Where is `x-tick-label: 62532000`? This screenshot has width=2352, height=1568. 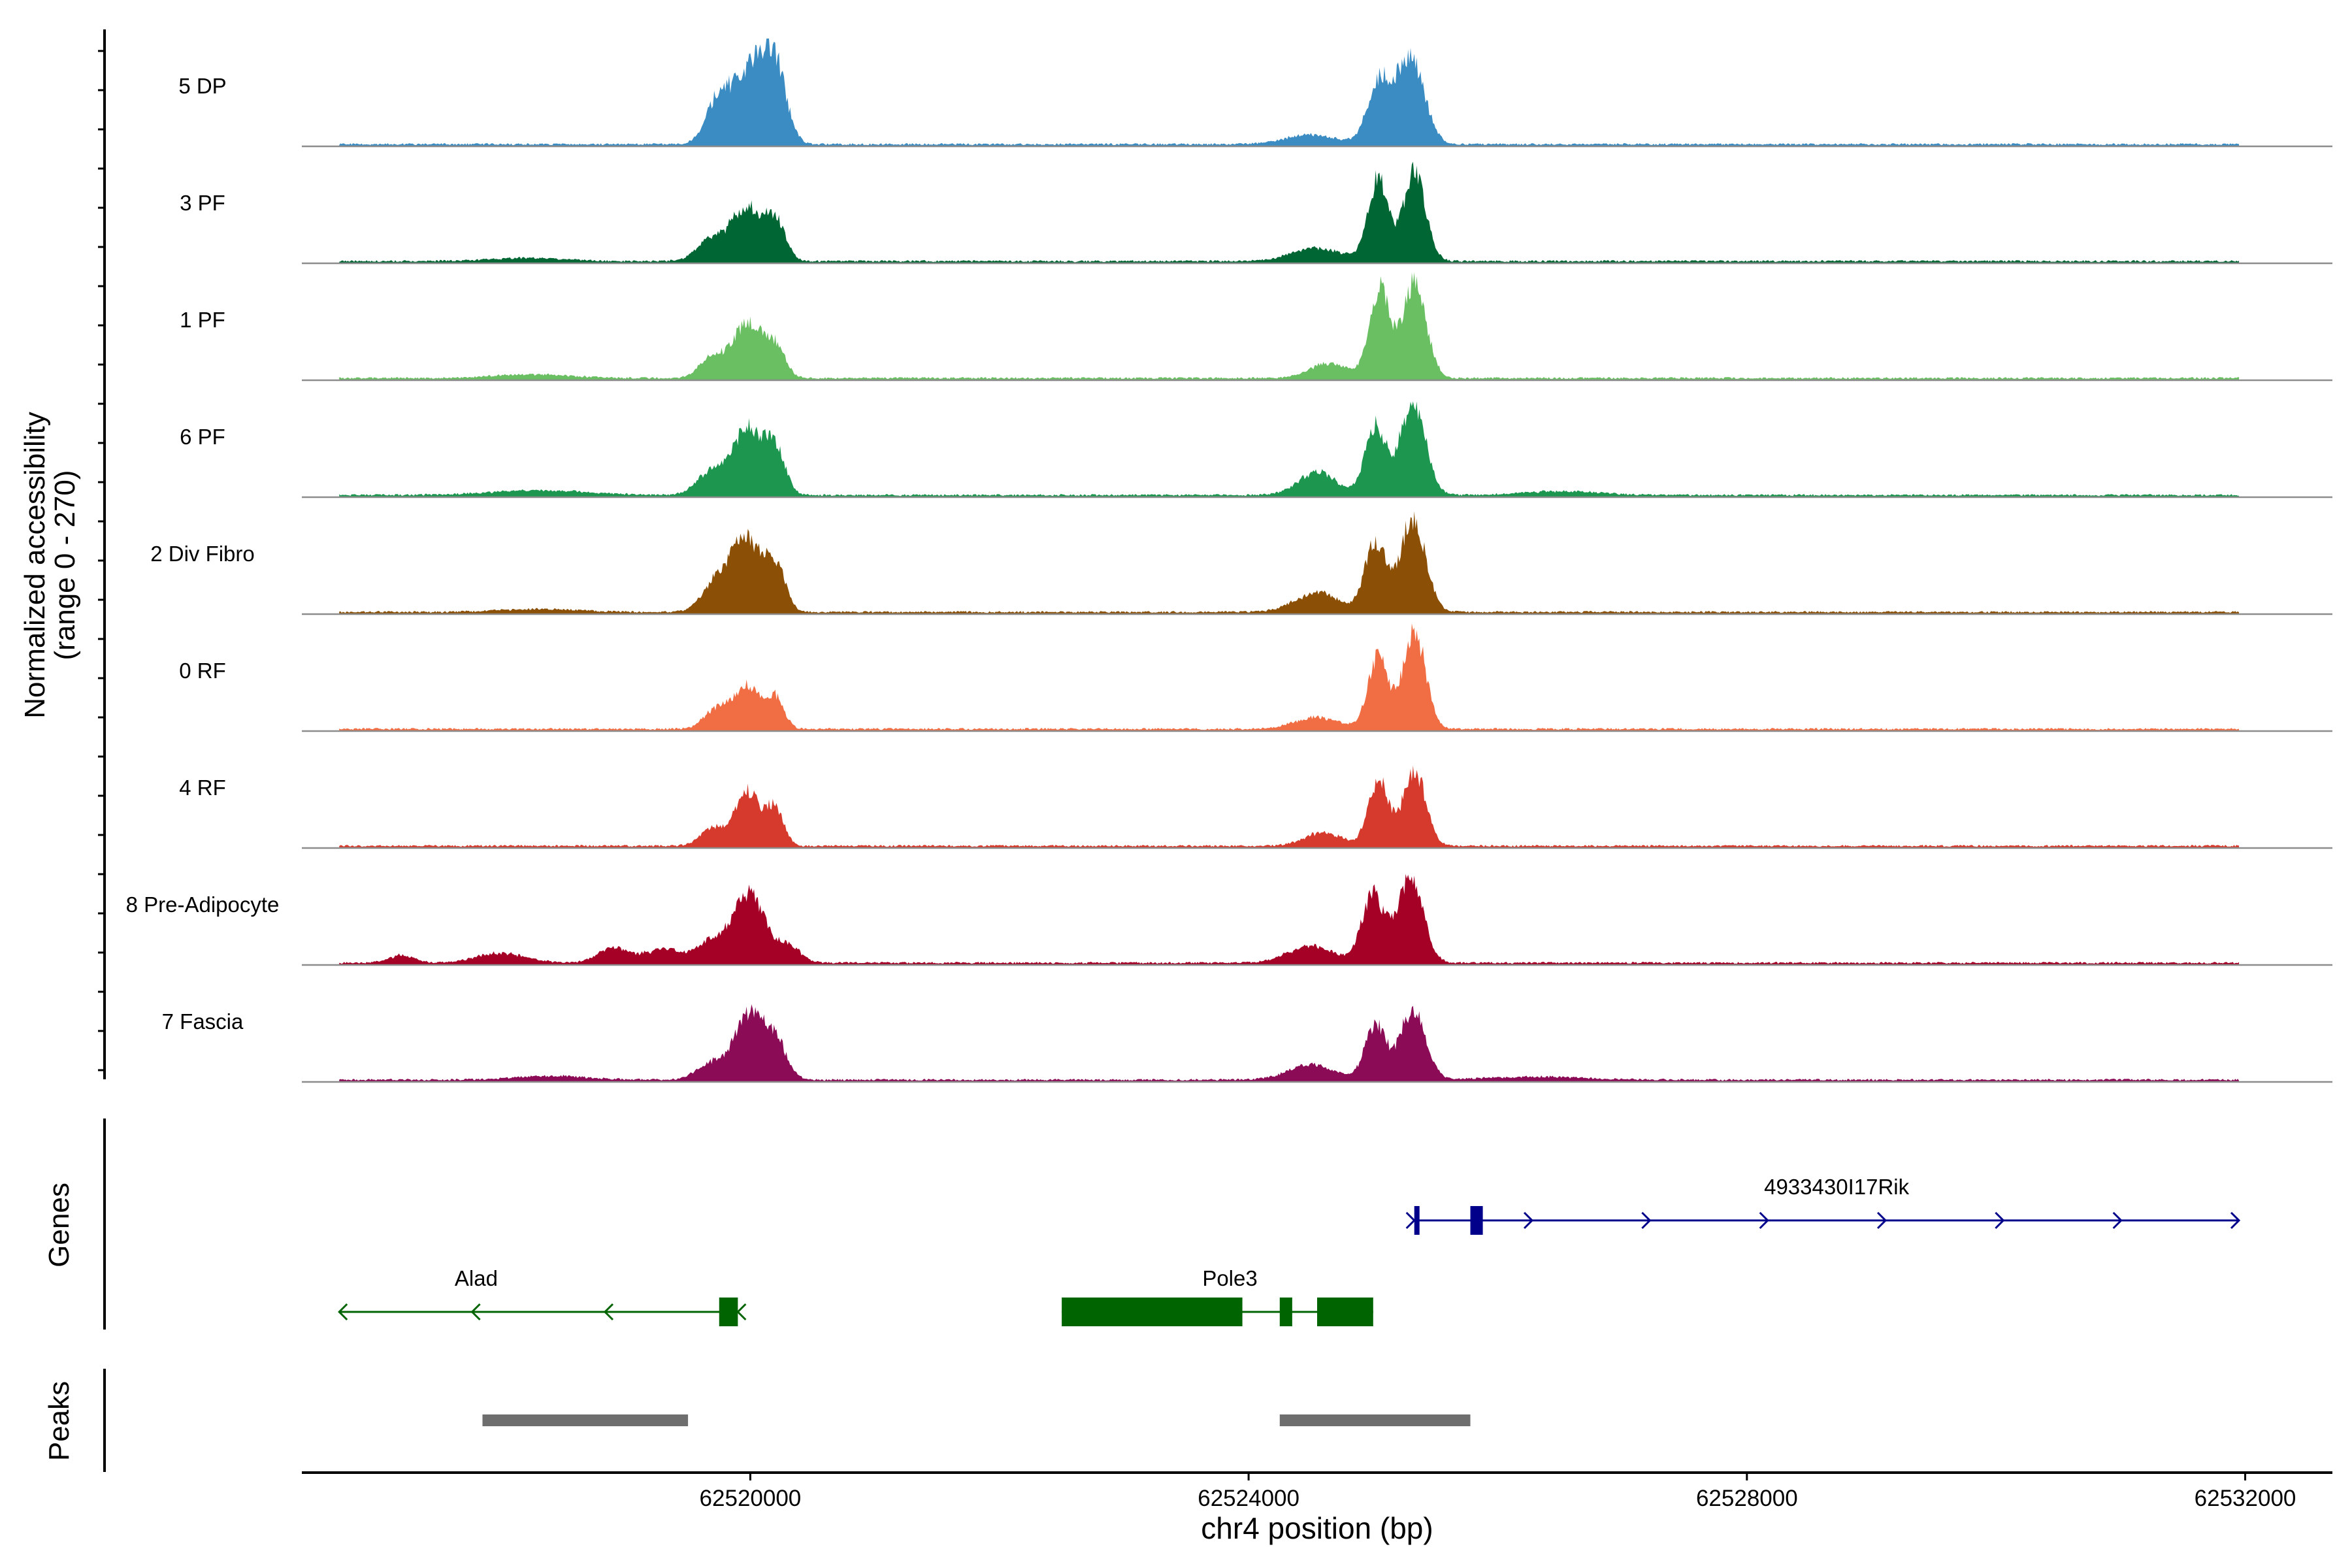
x-tick-label: 62532000 is located at coordinates (2245, 1498).